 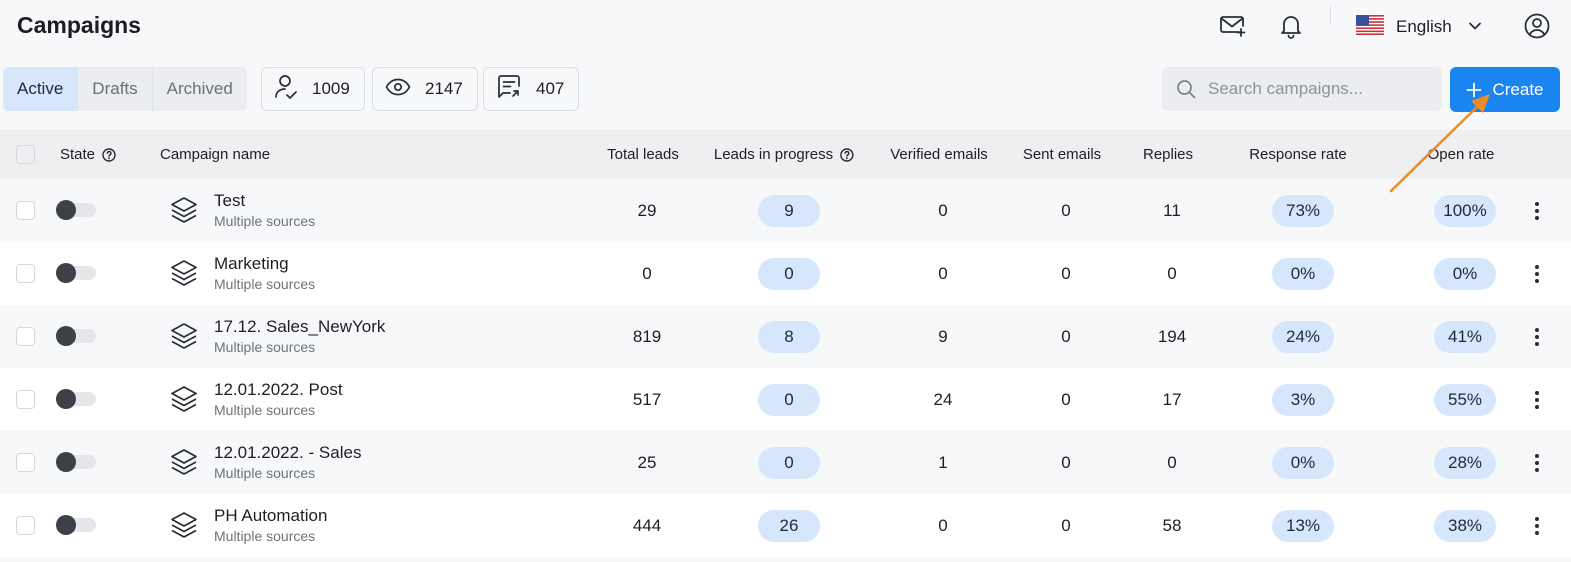 What do you see at coordinates (1474, 90) in the screenshot?
I see `plus-icon` at bounding box center [1474, 90].